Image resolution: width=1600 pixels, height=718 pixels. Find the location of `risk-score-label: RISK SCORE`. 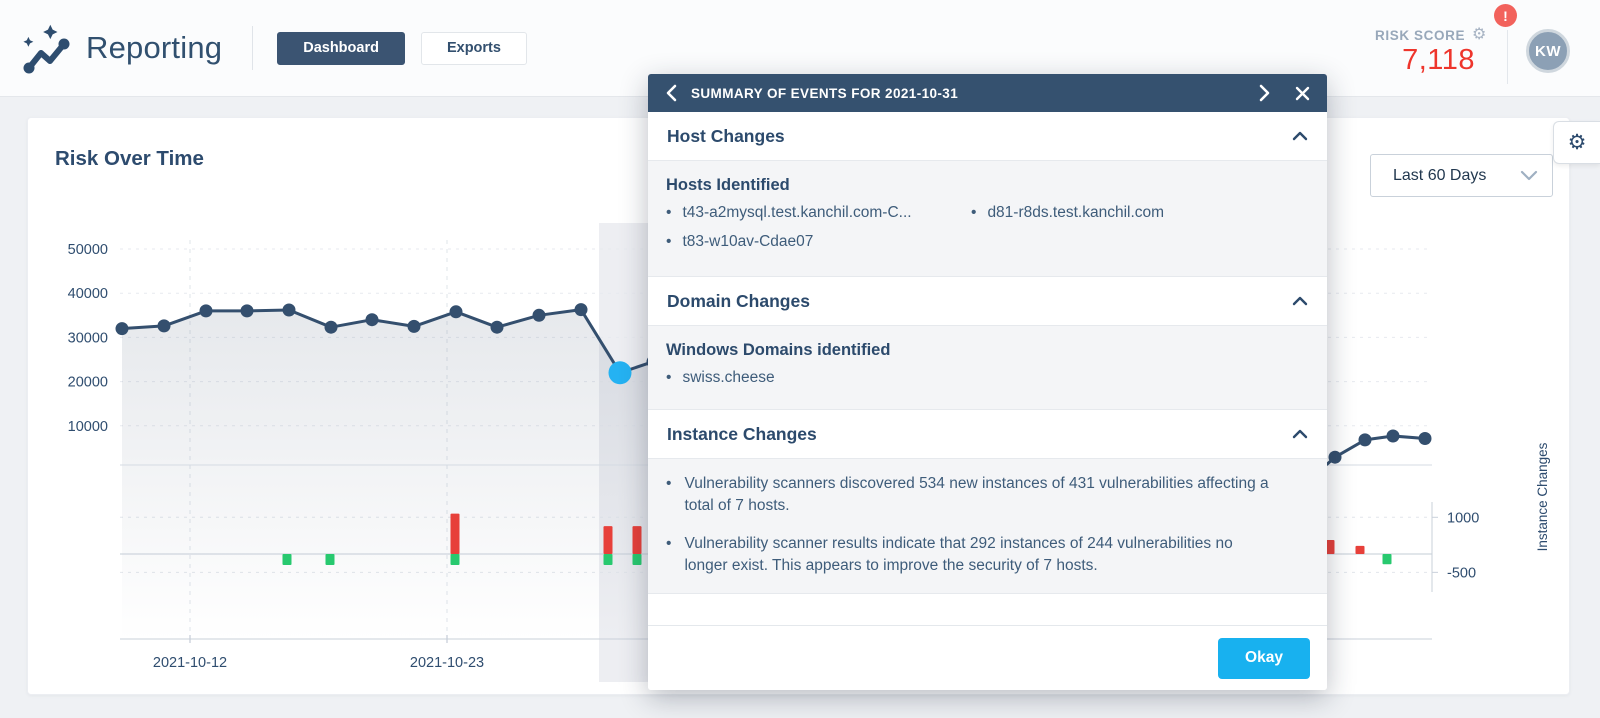

risk-score-label: RISK SCORE is located at coordinates (1420, 35).